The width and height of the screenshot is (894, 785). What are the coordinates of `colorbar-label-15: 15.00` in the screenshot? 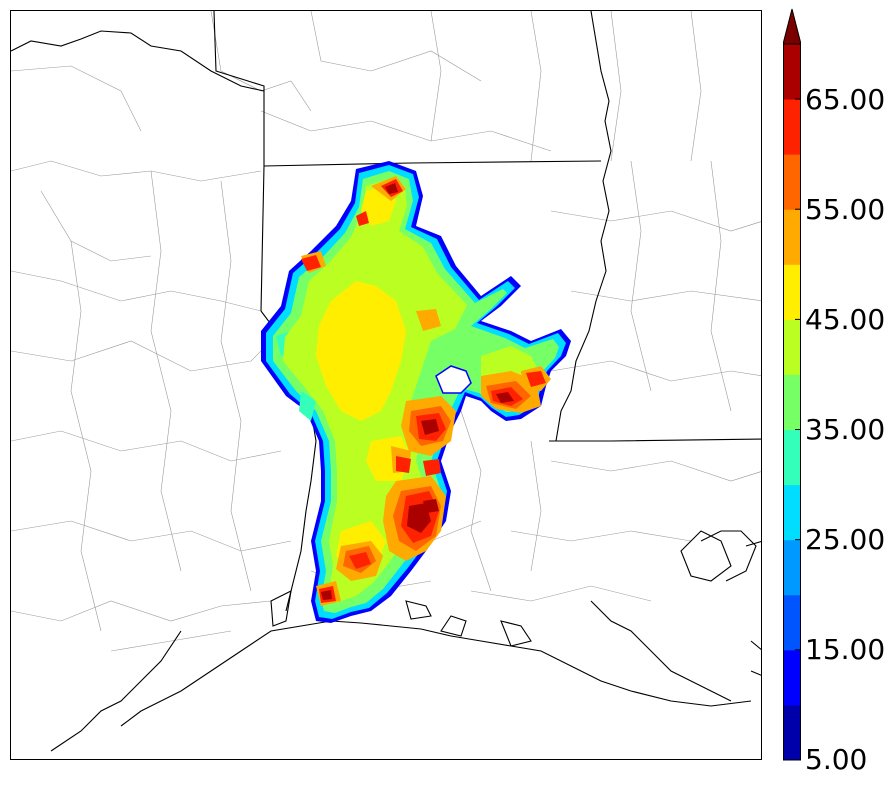 It's located at (845, 649).